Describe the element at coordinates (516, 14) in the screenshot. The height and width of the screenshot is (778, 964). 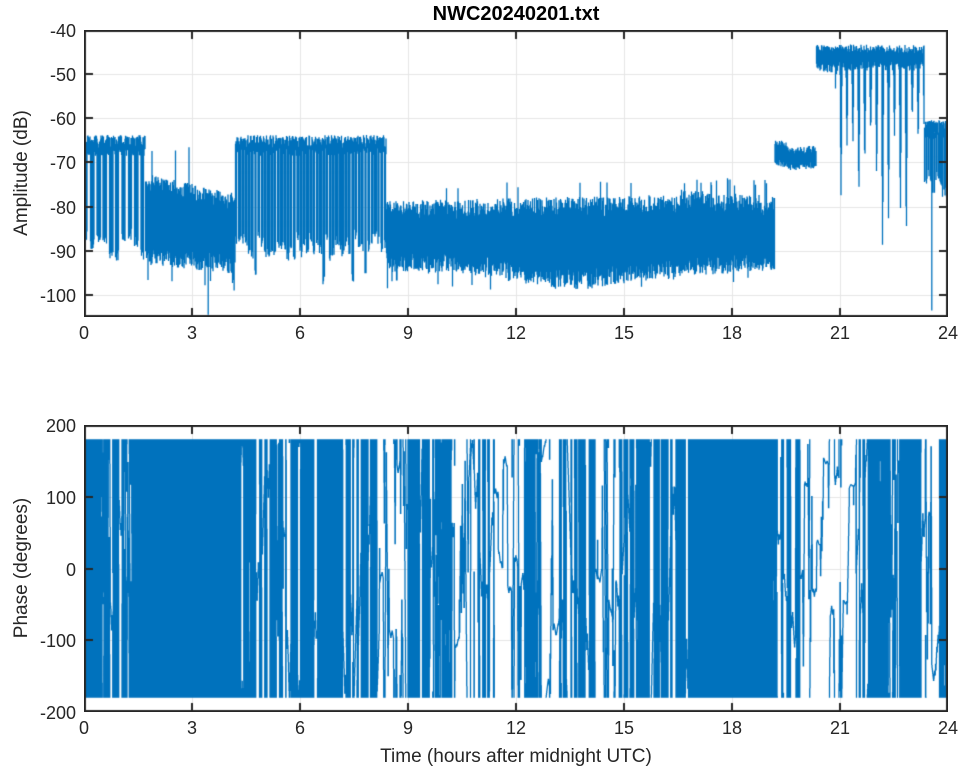
I see `figure-title: NWC20240201.txt` at that location.